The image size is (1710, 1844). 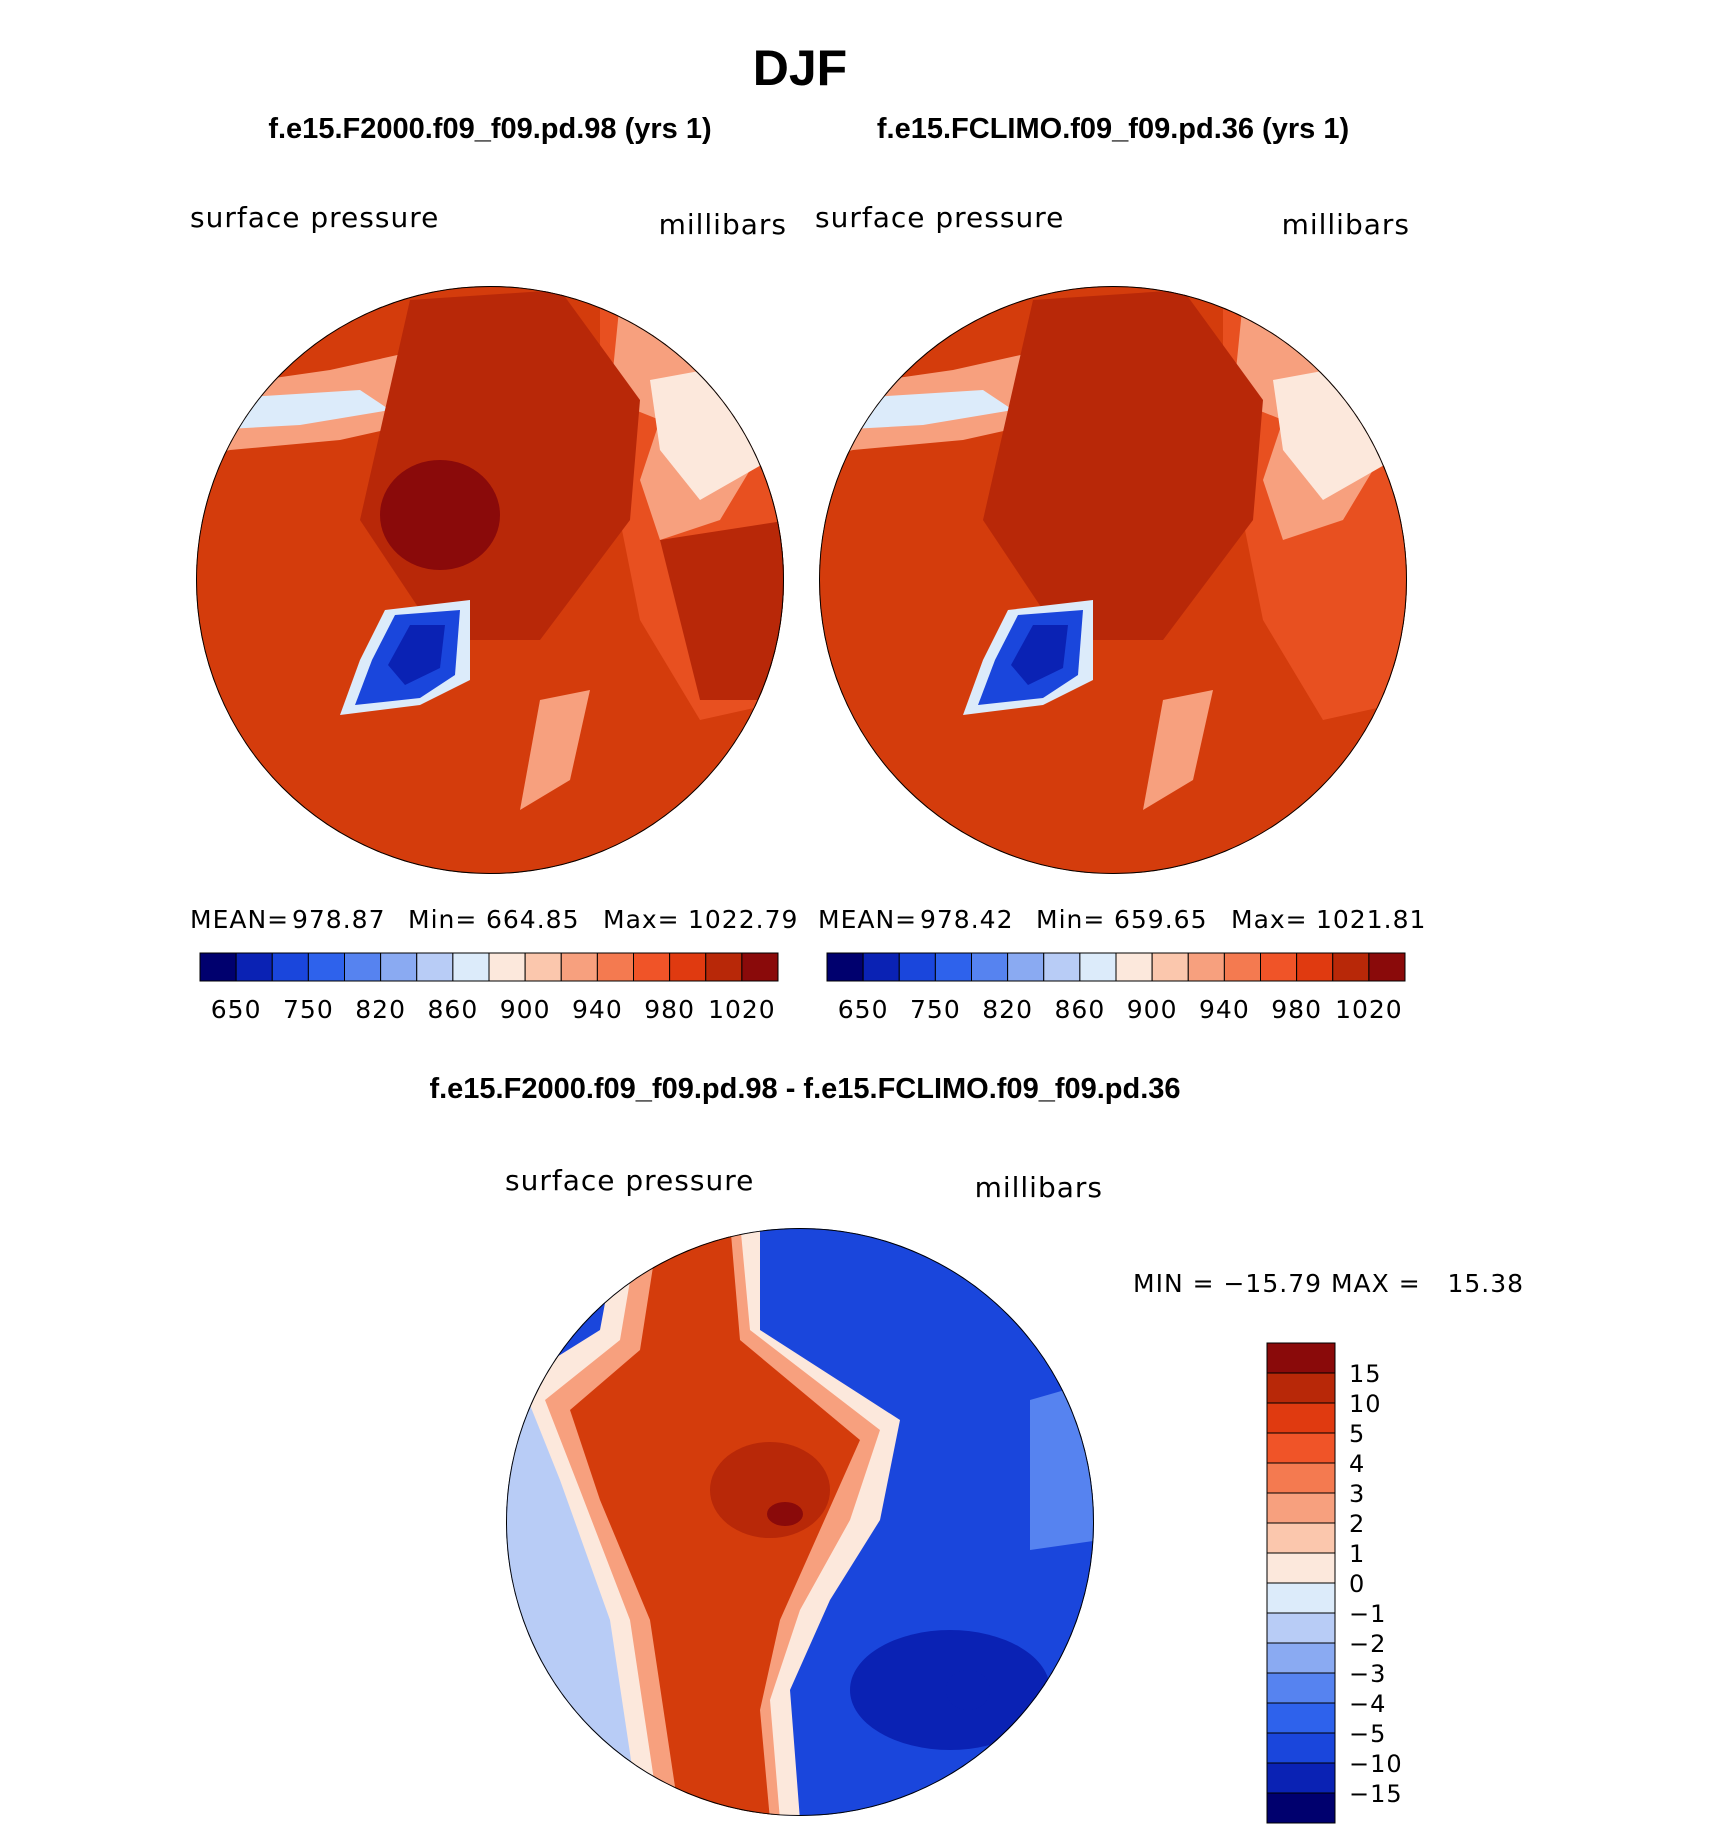 I want to click on diff-colorbar-tick-label: −4, so click(x=1367, y=1704).